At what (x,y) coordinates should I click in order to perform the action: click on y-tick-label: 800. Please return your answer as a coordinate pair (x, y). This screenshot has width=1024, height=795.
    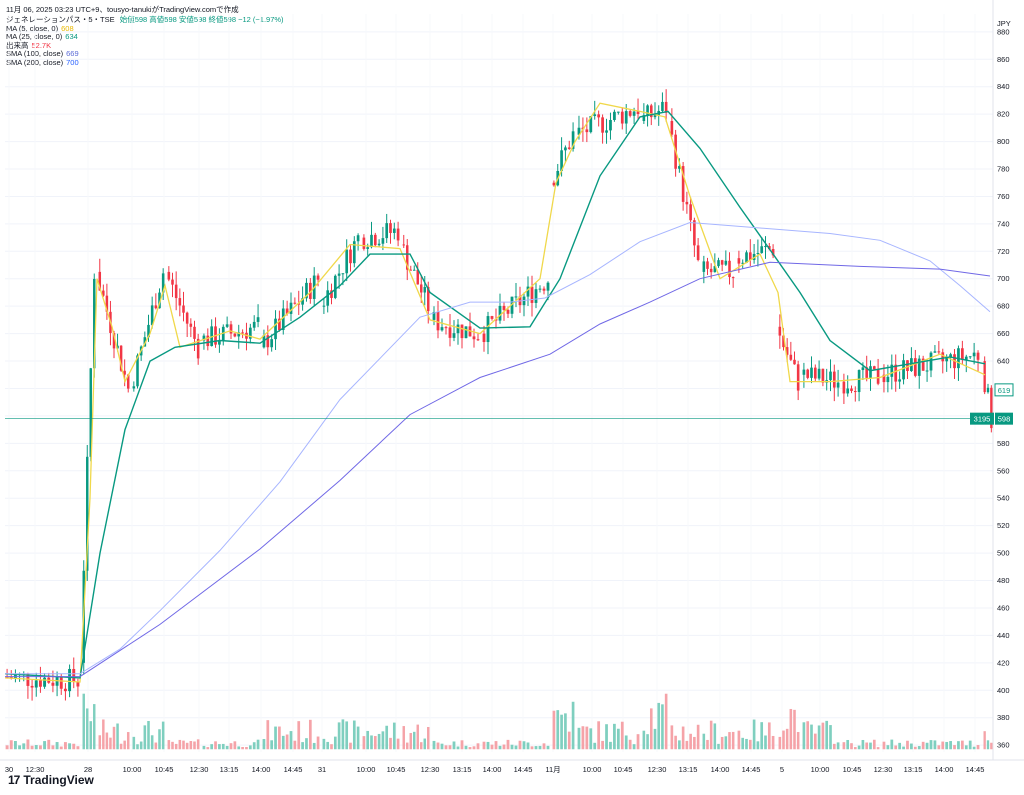
    Looking at the image, I should click on (1003, 141).